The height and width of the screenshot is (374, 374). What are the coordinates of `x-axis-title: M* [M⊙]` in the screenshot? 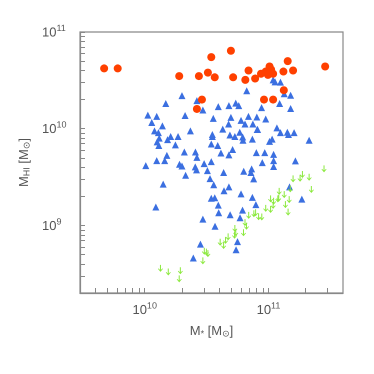 It's located at (212, 330).